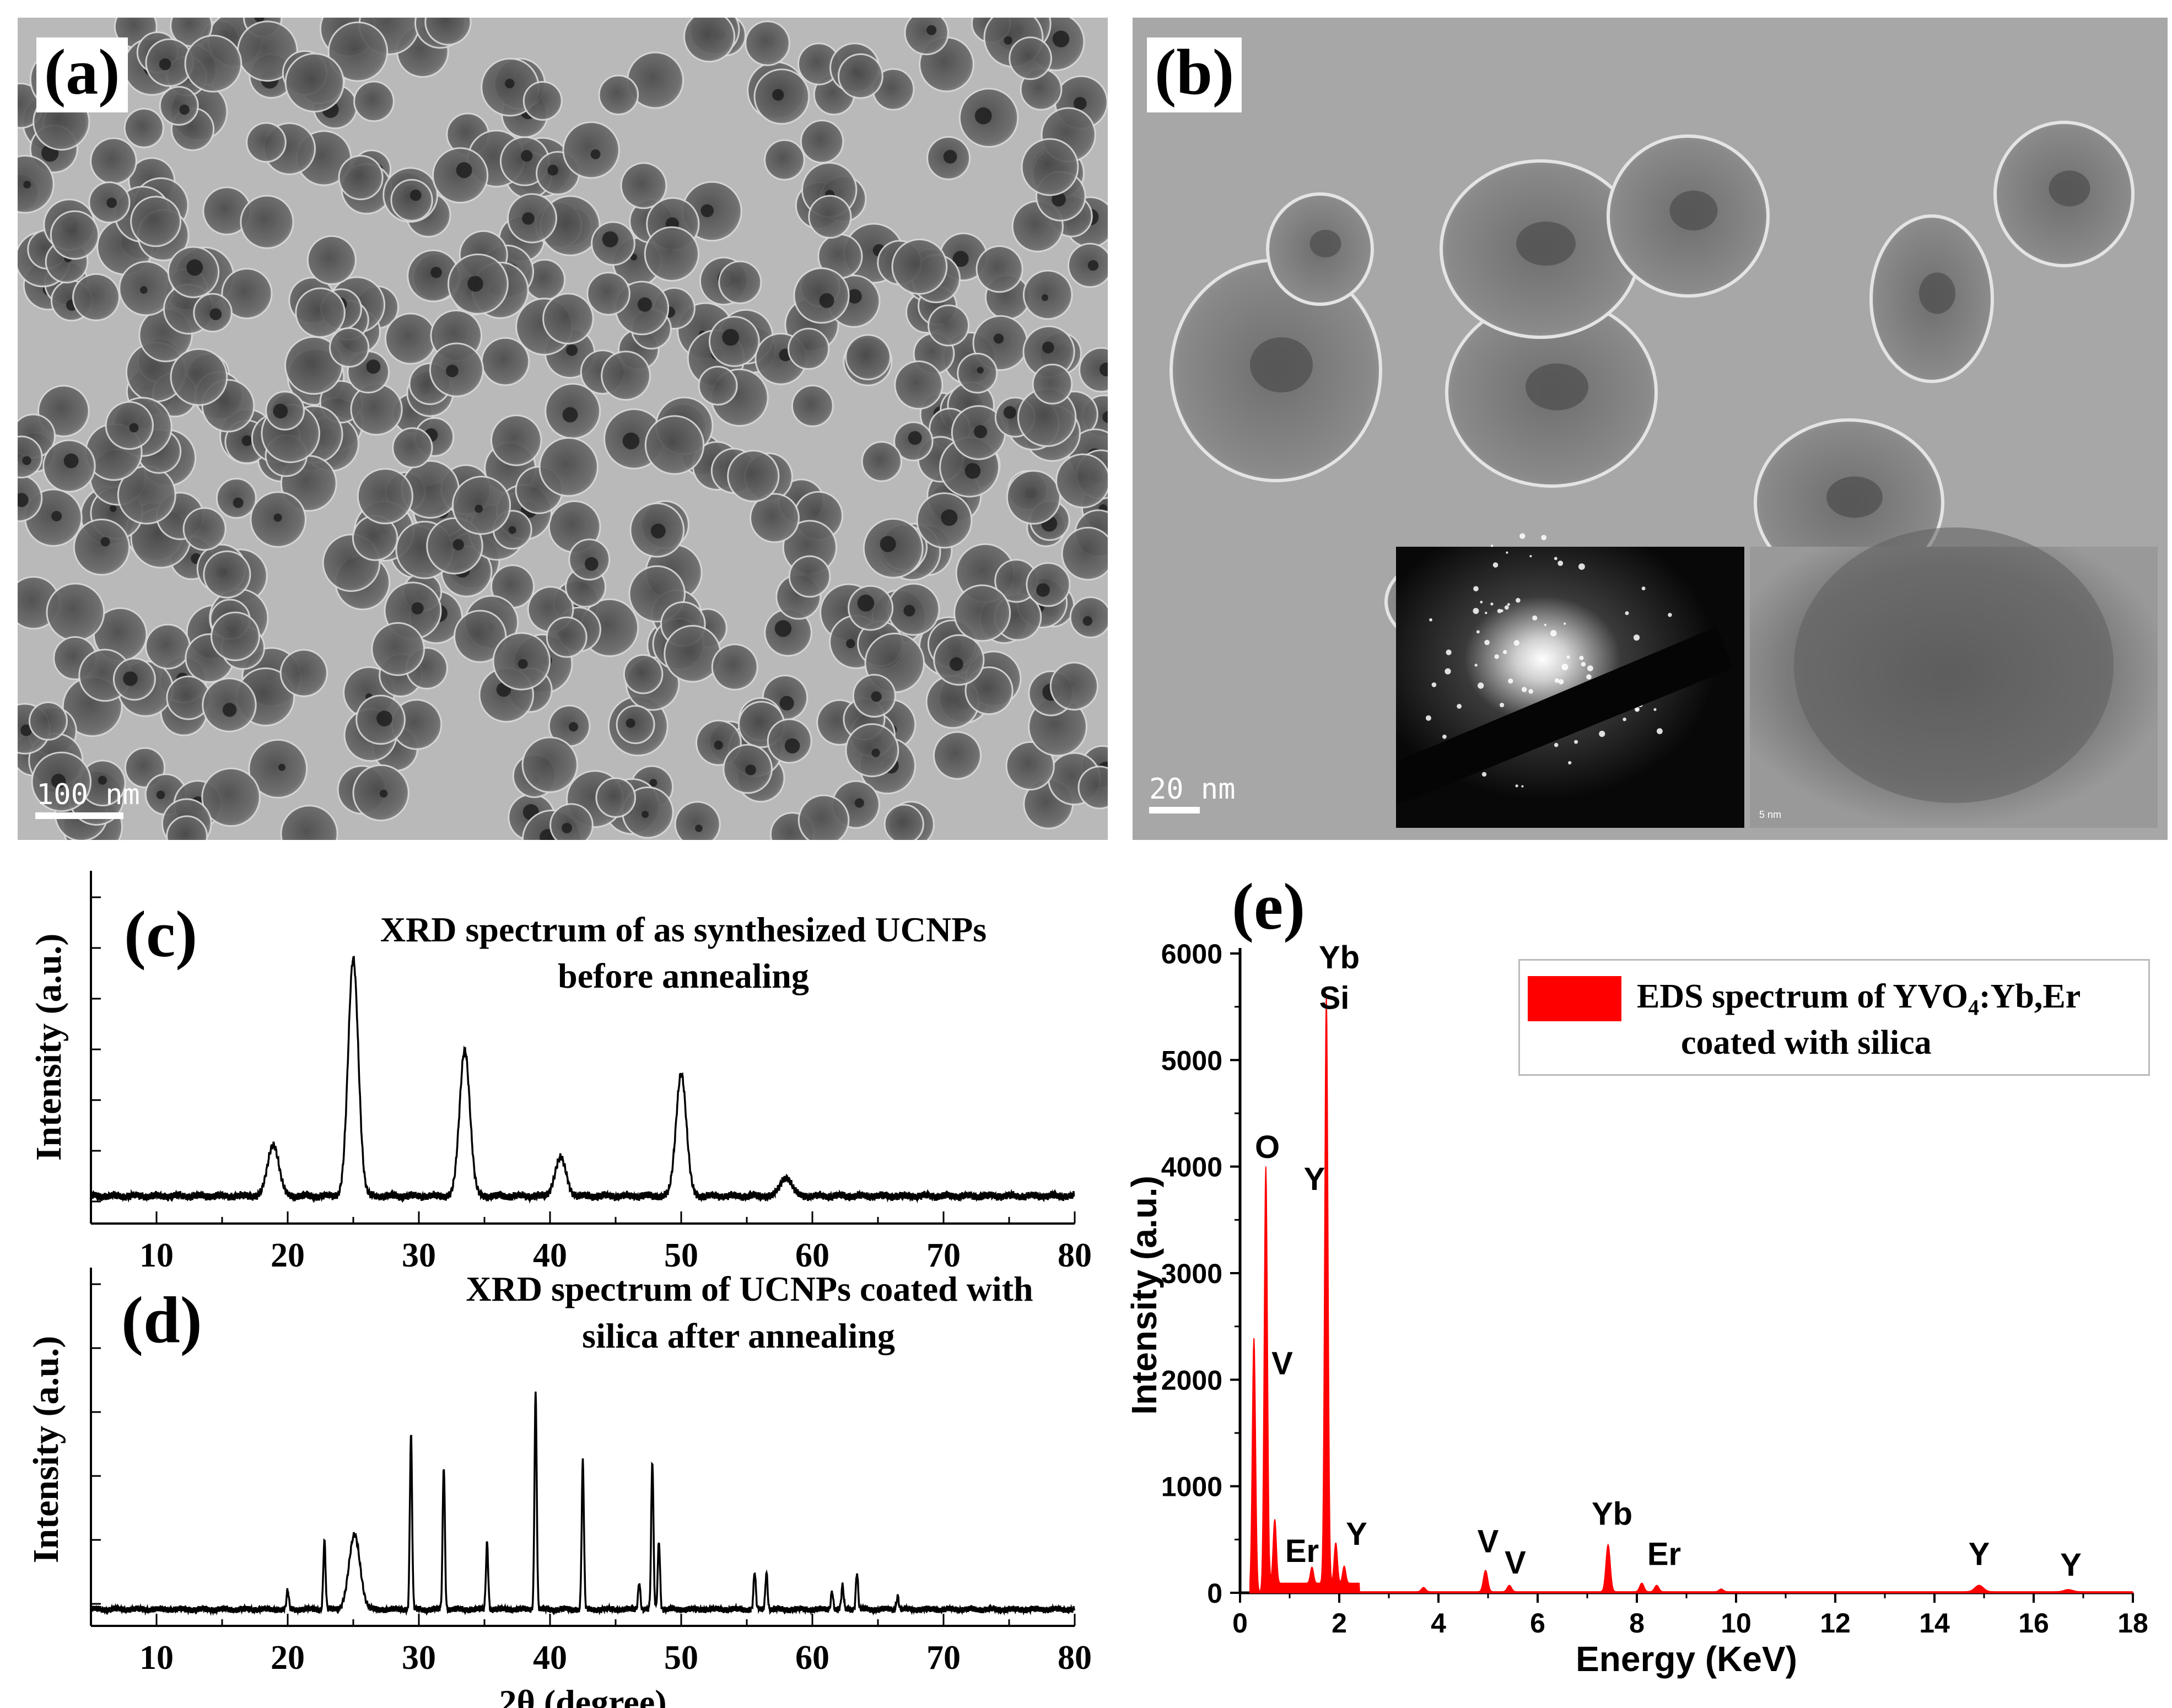 Image resolution: width=2172 pixels, height=1708 pixels. I want to click on y-tick-label: 3000, so click(1191, 1273).